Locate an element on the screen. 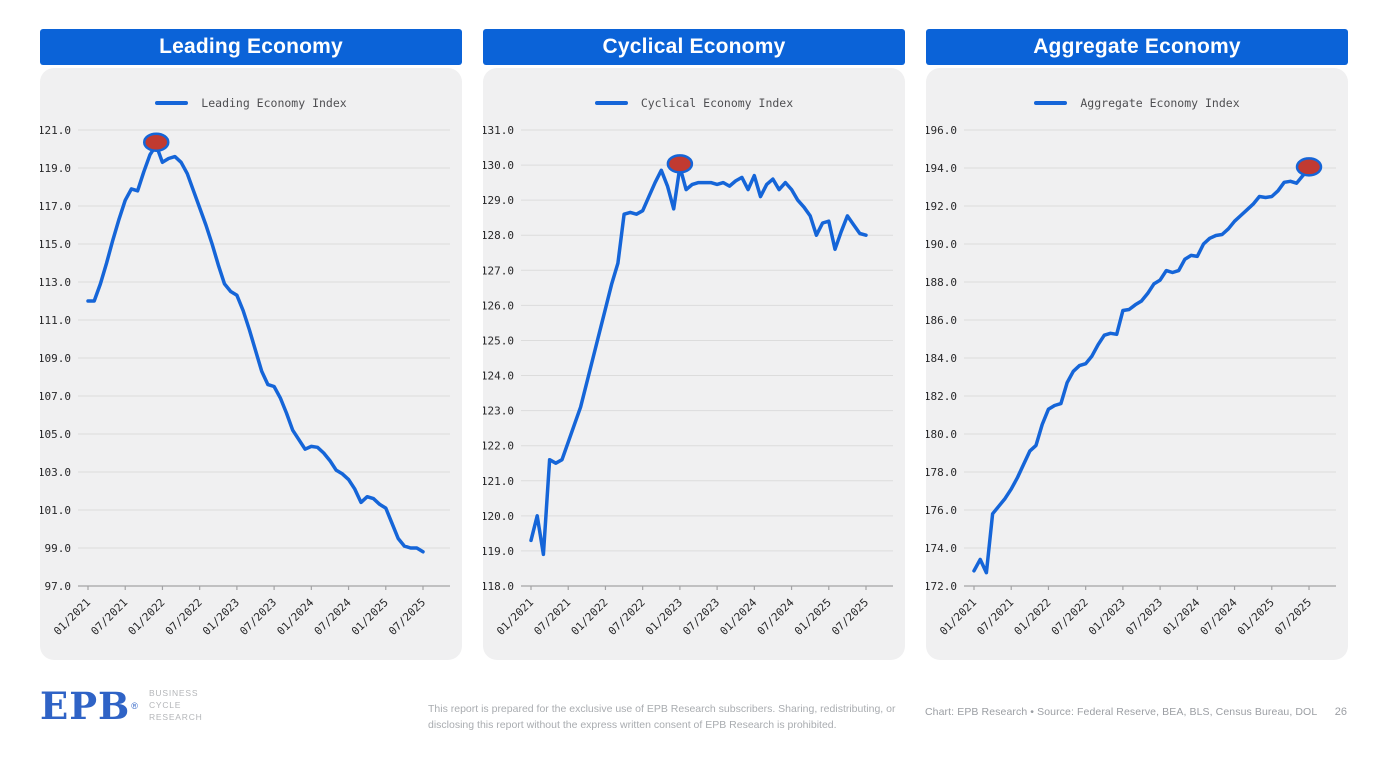 This screenshot has height=759, width=1387. page-number: 26 is located at coordinates (1340, 712).